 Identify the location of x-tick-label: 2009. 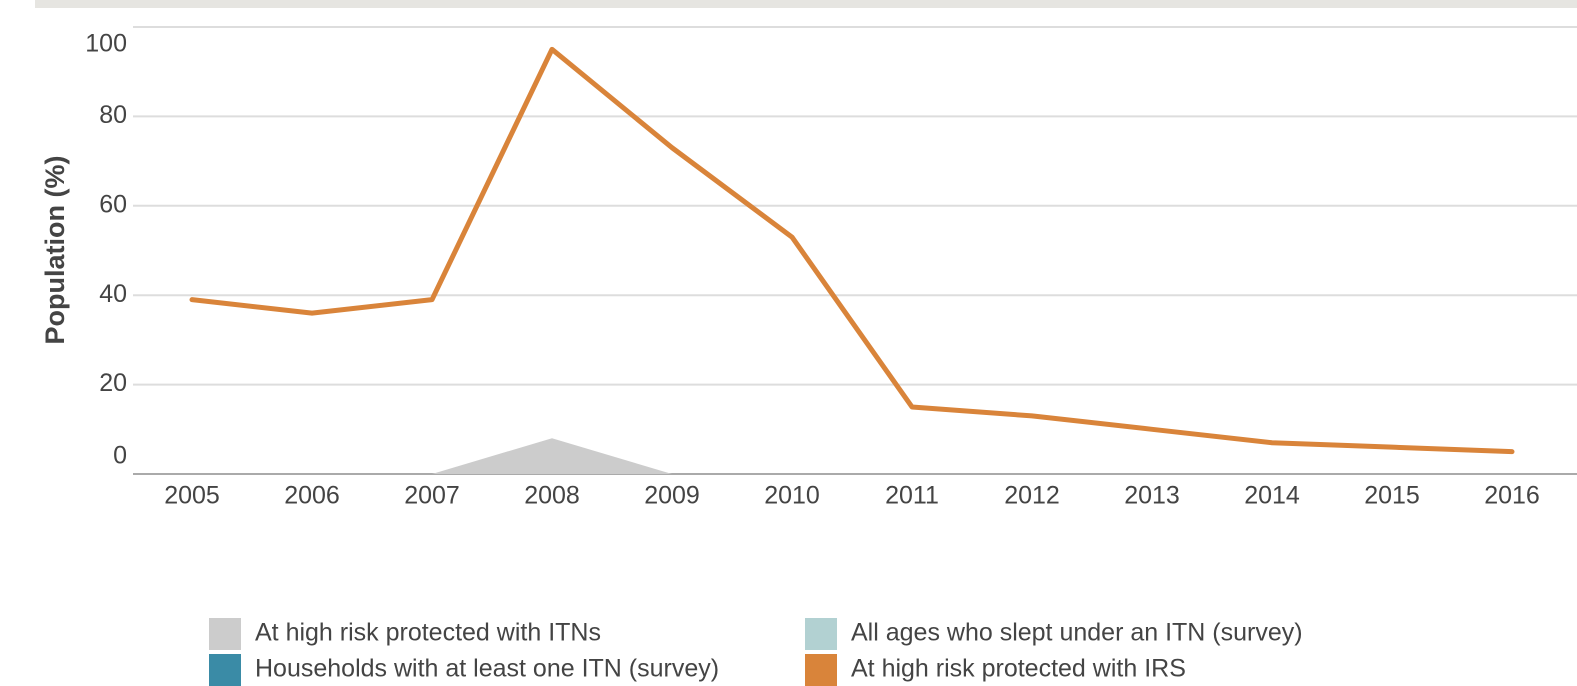
(672, 496).